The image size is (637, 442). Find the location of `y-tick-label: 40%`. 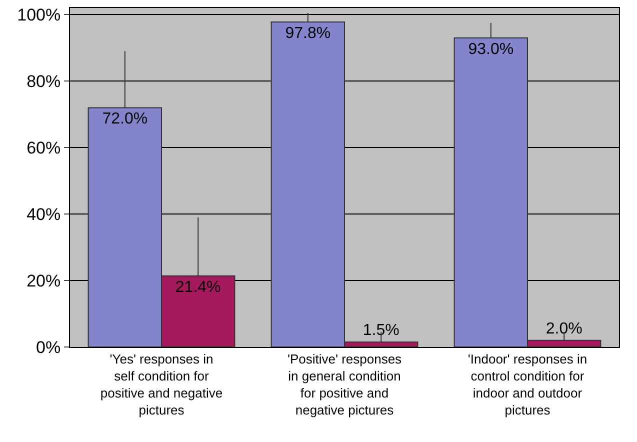

y-tick-label: 40% is located at coordinates (43, 214).